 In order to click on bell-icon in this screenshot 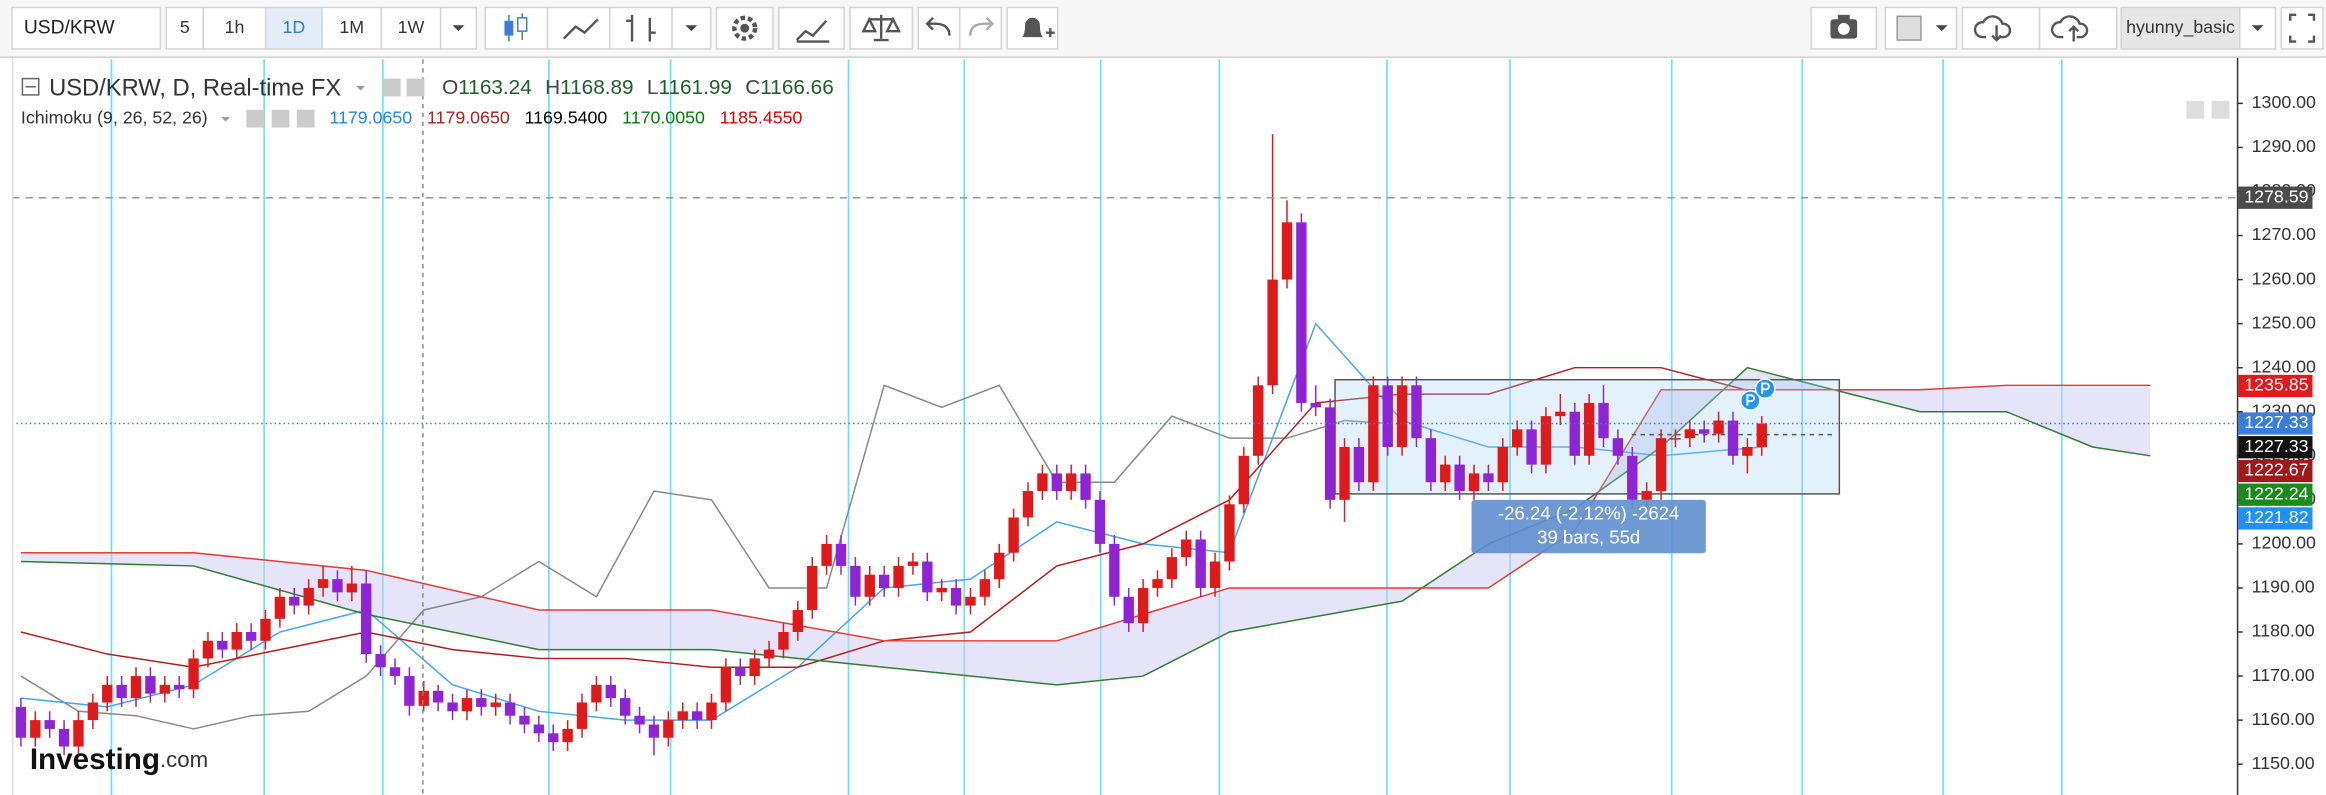, I will do `click(1032, 27)`.